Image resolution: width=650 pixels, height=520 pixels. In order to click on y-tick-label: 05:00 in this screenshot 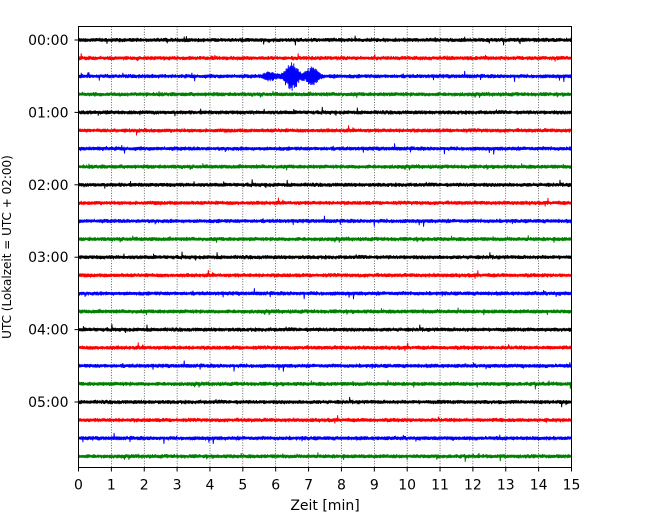, I will do `click(48, 403)`.